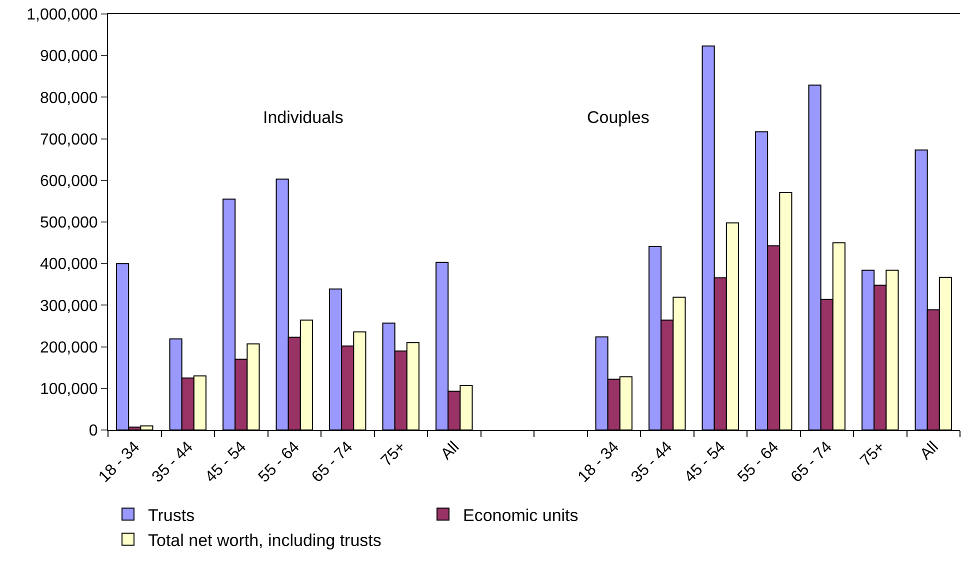 The height and width of the screenshot is (562, 965). I want to click on annotation: Individuals, so click(303, 117).